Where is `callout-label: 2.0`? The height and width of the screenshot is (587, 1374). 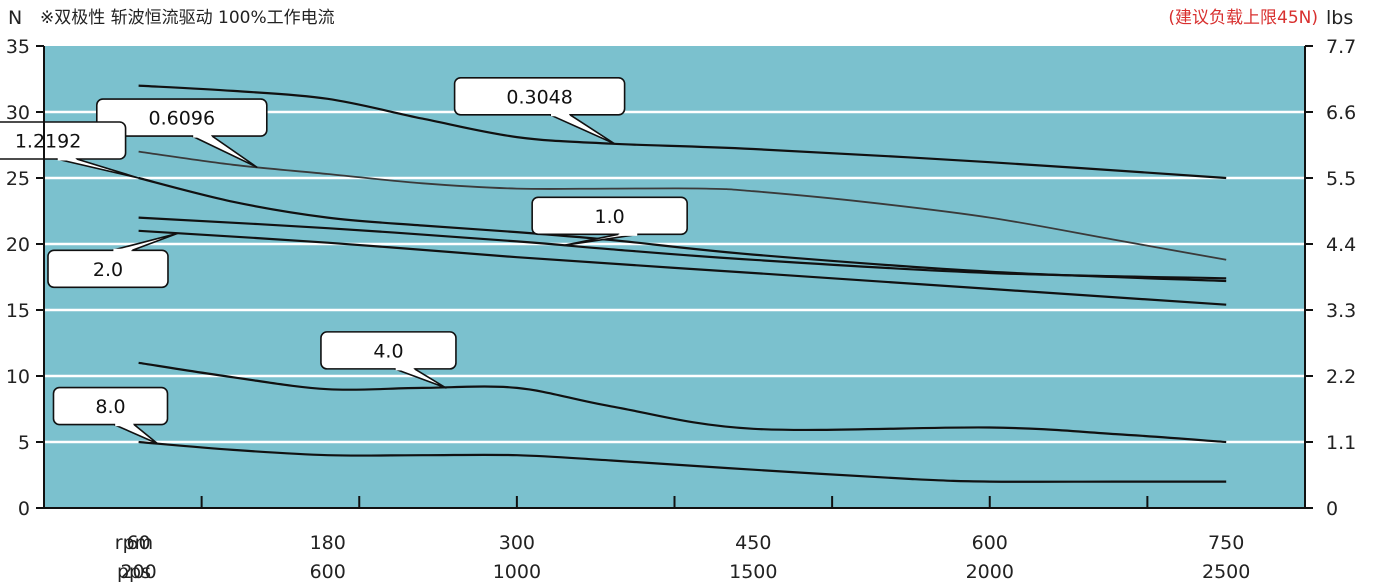
callout-label: 2.0 is located at coordinates (108, 270).